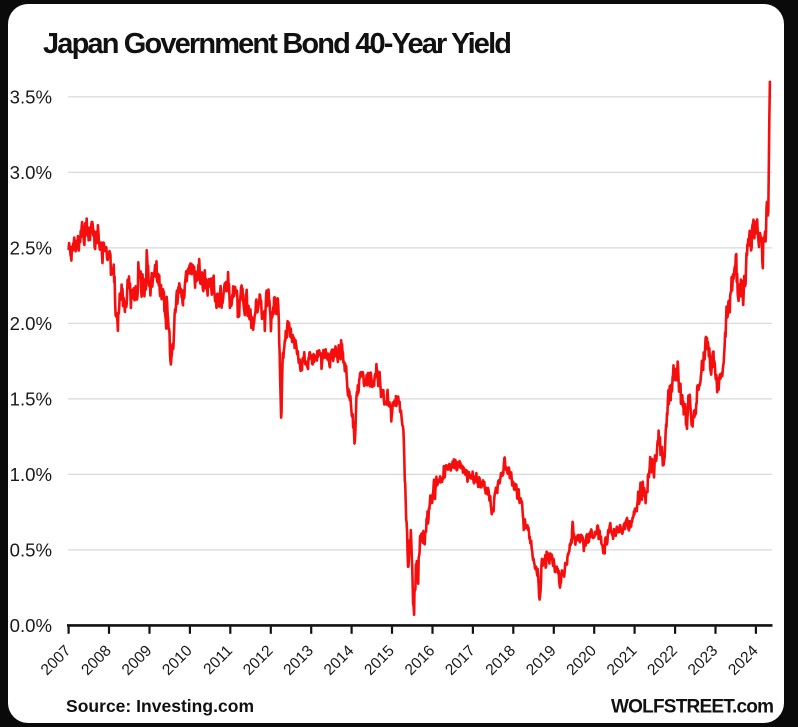 The image size is (798, 727). What do you see at coordinates (541, 660) in the screenshot?
I see `svg-text: 2019` at bounding box center [541, 660].